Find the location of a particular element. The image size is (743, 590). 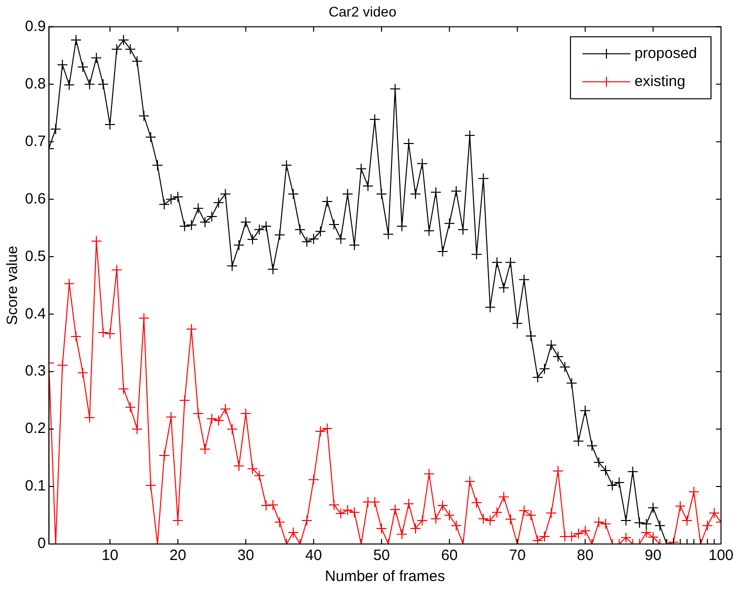

y-tick-label: 0.4 is located at coordinates (35, 313).